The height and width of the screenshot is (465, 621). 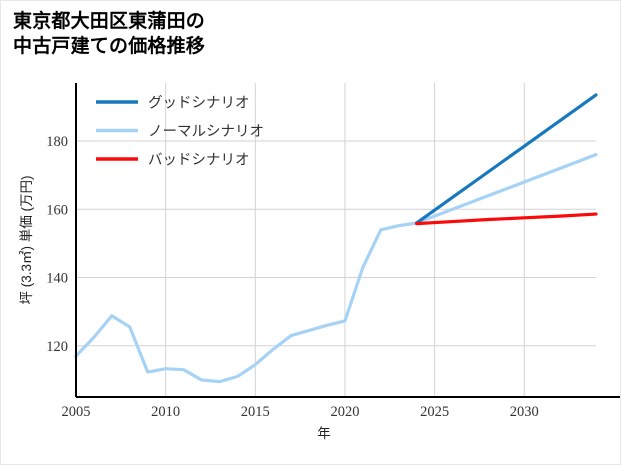 I want to click on series-line-グッドシナリオ, so click(x=506, y=159).